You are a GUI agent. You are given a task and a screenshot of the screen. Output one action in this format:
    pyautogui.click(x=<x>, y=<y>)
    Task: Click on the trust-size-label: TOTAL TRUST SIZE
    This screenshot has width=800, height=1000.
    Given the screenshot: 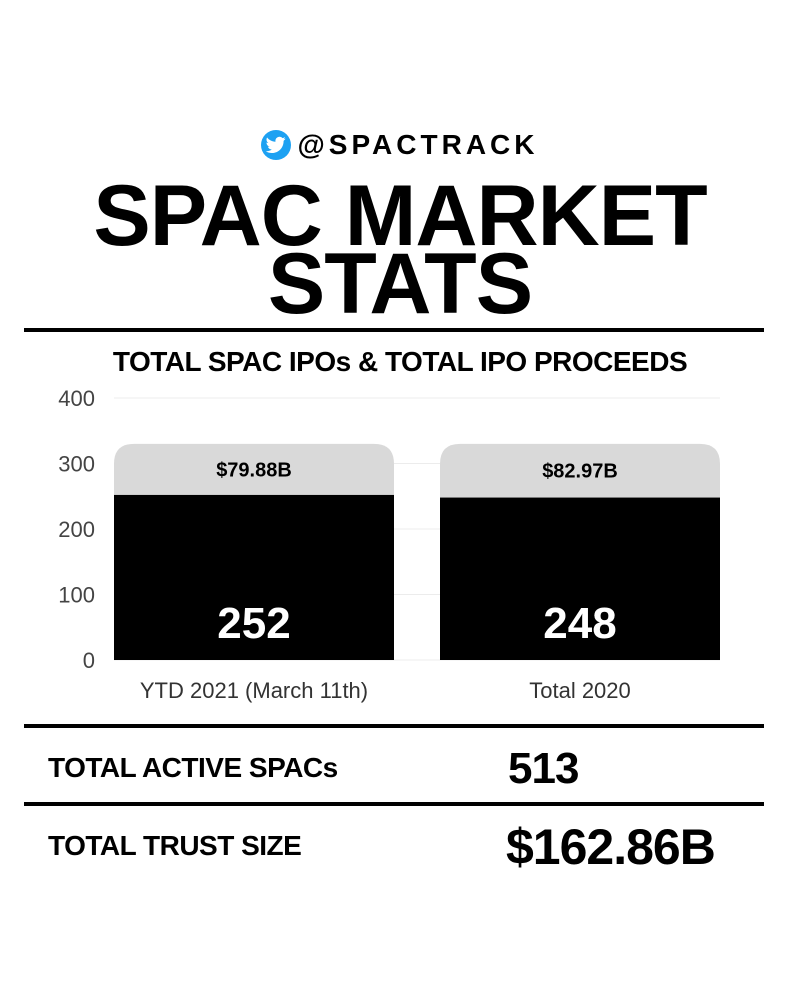 What is the action you would take?
    pyautogui.click(x=175, y=845)
    